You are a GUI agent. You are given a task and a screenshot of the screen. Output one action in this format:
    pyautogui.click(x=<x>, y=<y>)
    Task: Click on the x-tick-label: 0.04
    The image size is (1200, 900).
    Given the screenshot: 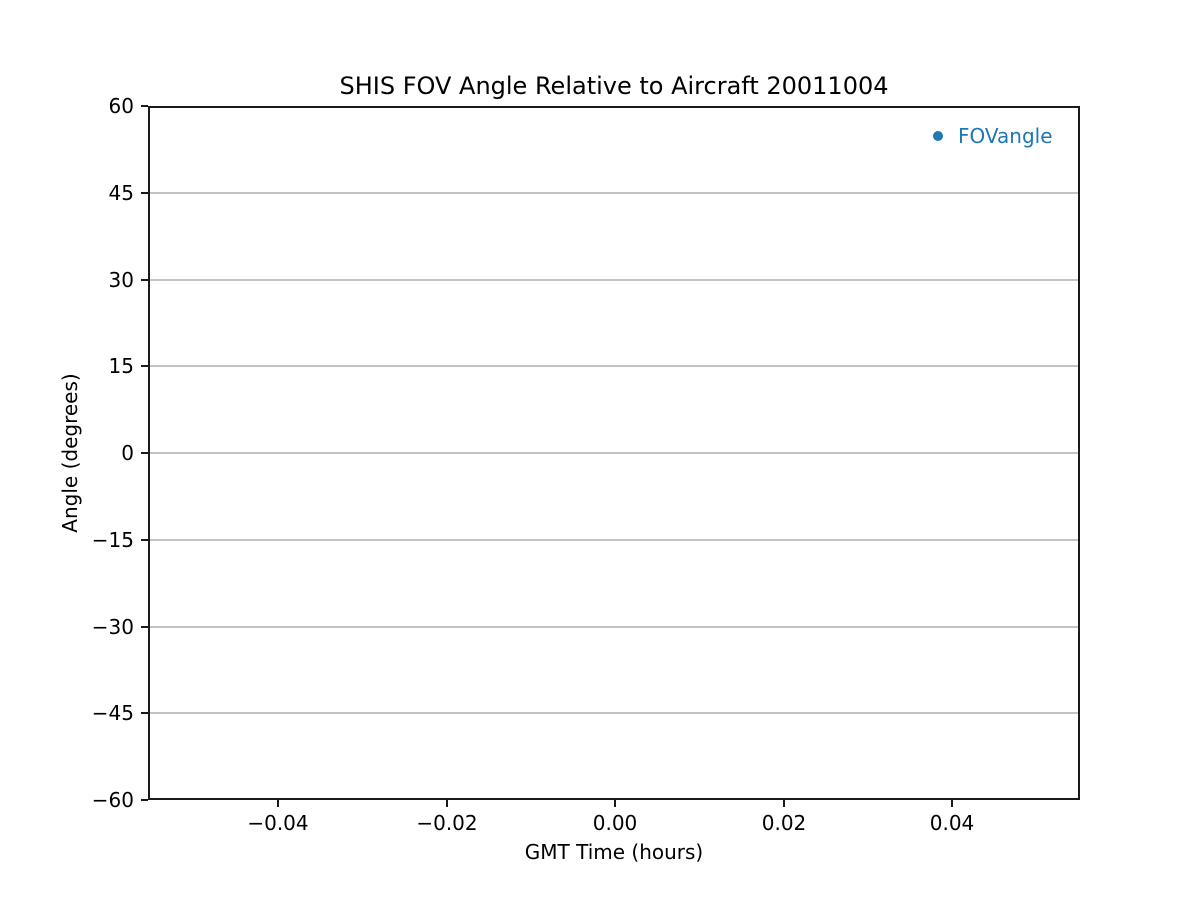 What is the action you would take?
    pyautogui.click(x=952, y=823)
    